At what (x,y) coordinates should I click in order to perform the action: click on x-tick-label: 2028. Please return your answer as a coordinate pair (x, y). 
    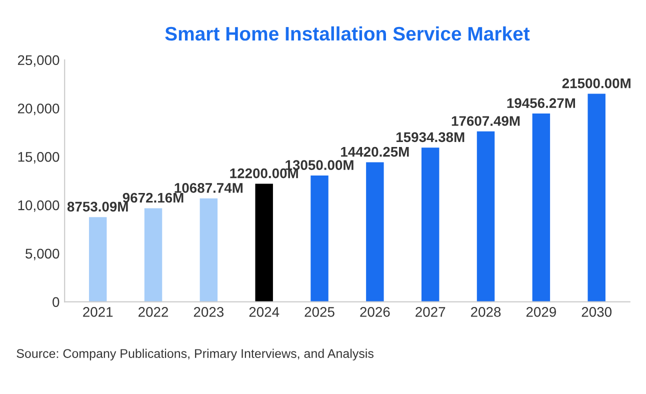
    Looking at the image, I should click on (486, 312).